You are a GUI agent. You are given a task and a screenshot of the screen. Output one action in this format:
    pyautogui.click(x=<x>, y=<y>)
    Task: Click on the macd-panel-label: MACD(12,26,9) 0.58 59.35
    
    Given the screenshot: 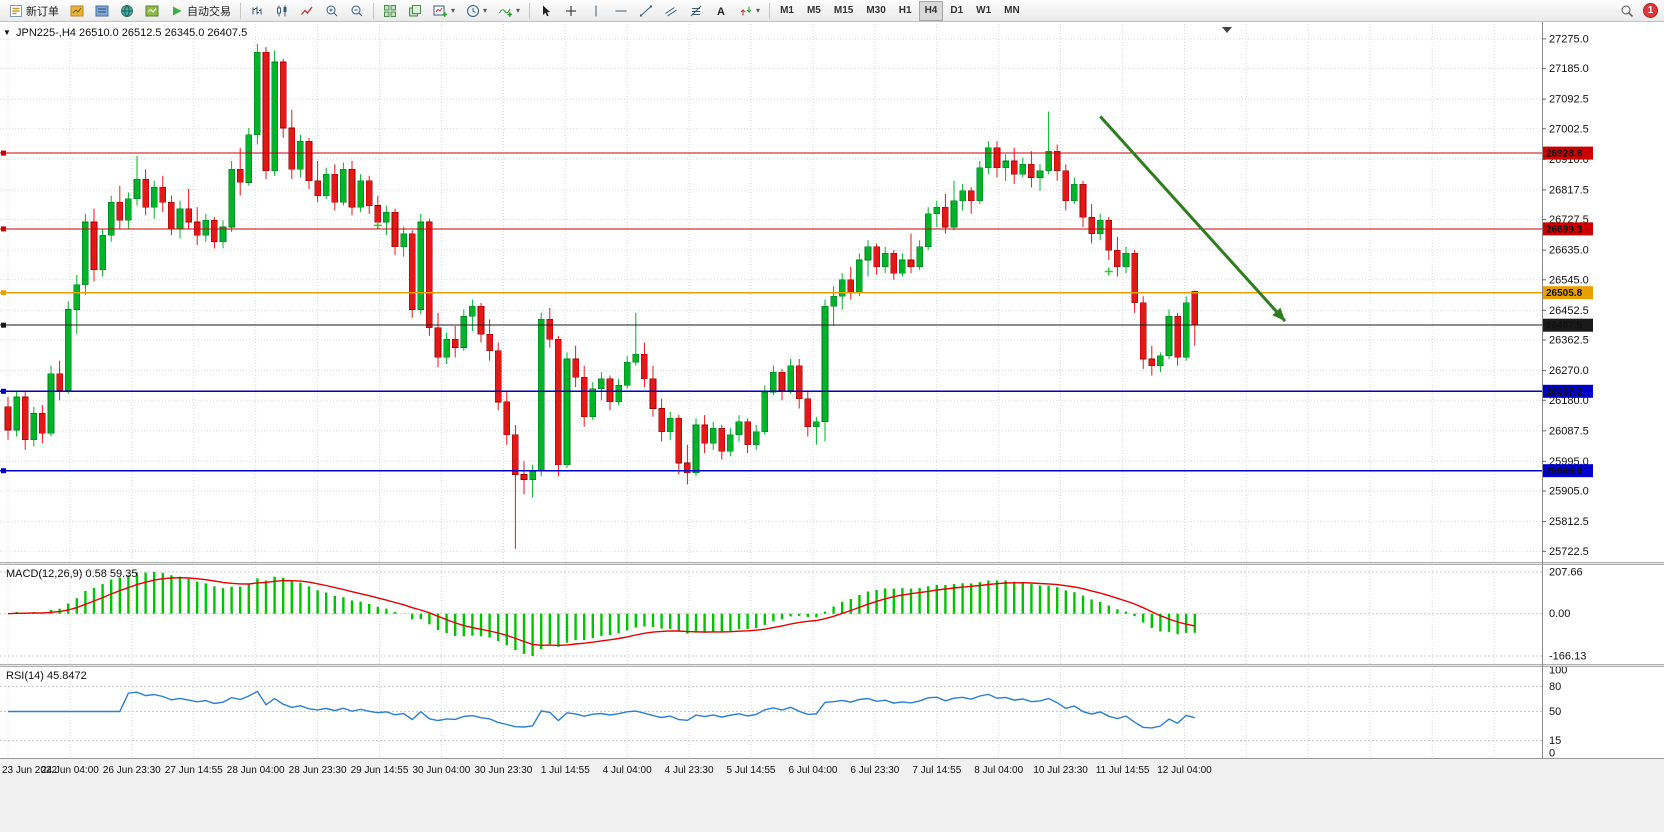 What is the action you would take?
    pyautogui.click(x=71, y=574)
    